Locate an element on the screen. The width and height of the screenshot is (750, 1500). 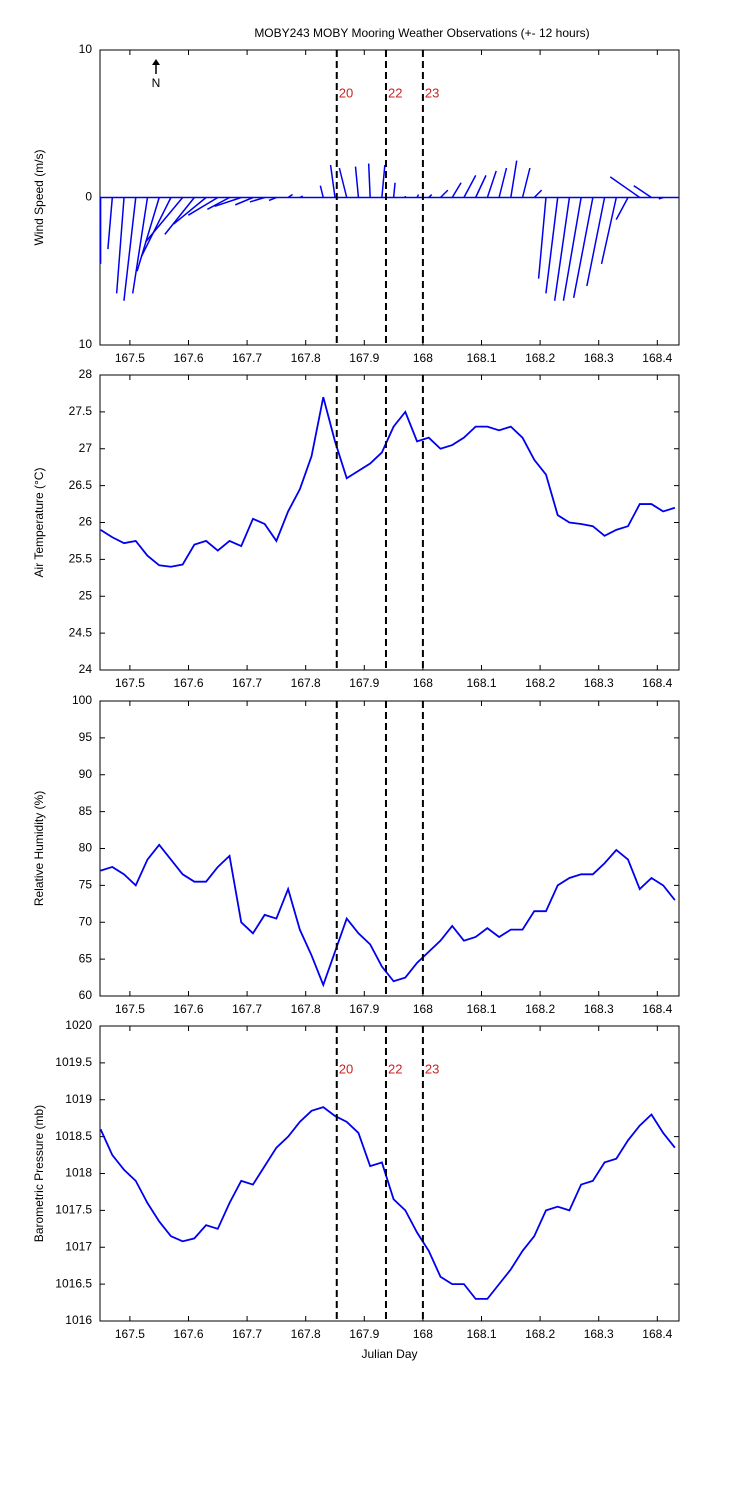
north-arrow-head is located at coordinates (156, 62).